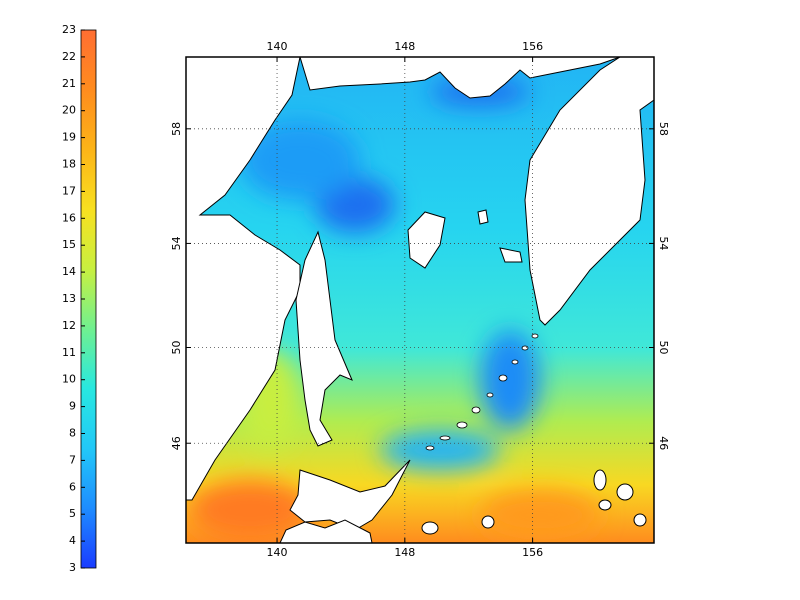 The height and width of the screenshot is (600, 800). I want to click on colorbar-tick-label: 20, so click(69, 110).